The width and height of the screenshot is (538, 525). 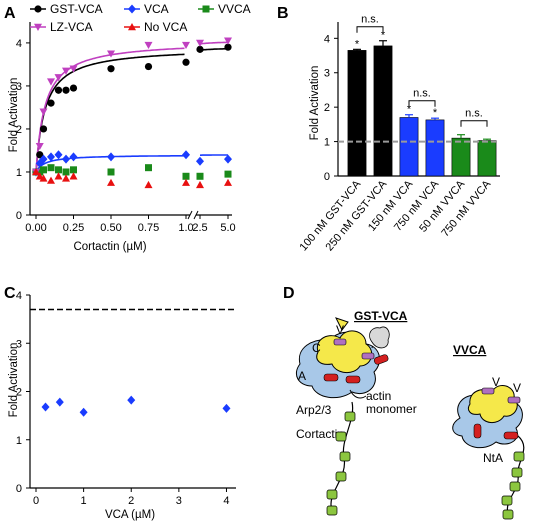 I want to click on panel-c-ytick-label: 3, so click(x=19, y=344).